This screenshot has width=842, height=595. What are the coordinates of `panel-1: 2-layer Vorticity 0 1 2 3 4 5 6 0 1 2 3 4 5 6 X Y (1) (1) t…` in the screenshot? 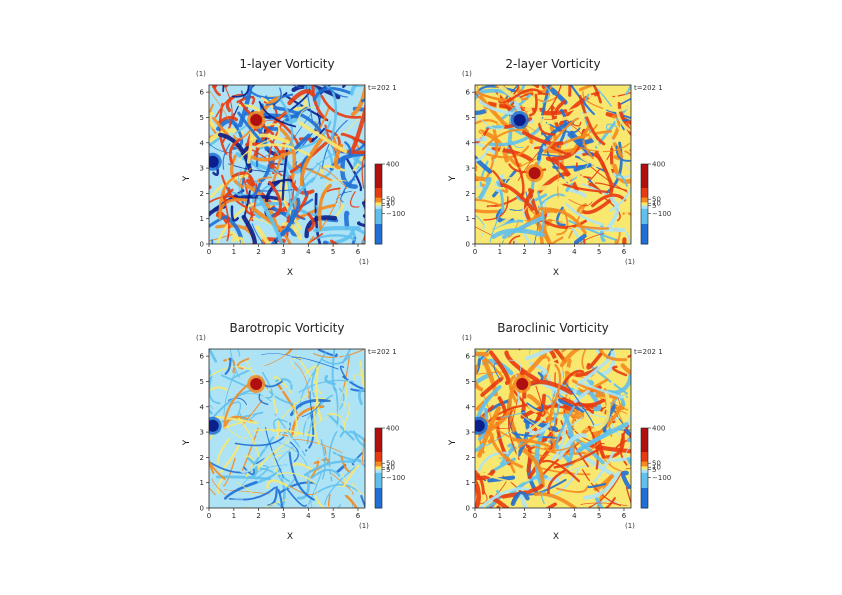 It's located at (559, 167).